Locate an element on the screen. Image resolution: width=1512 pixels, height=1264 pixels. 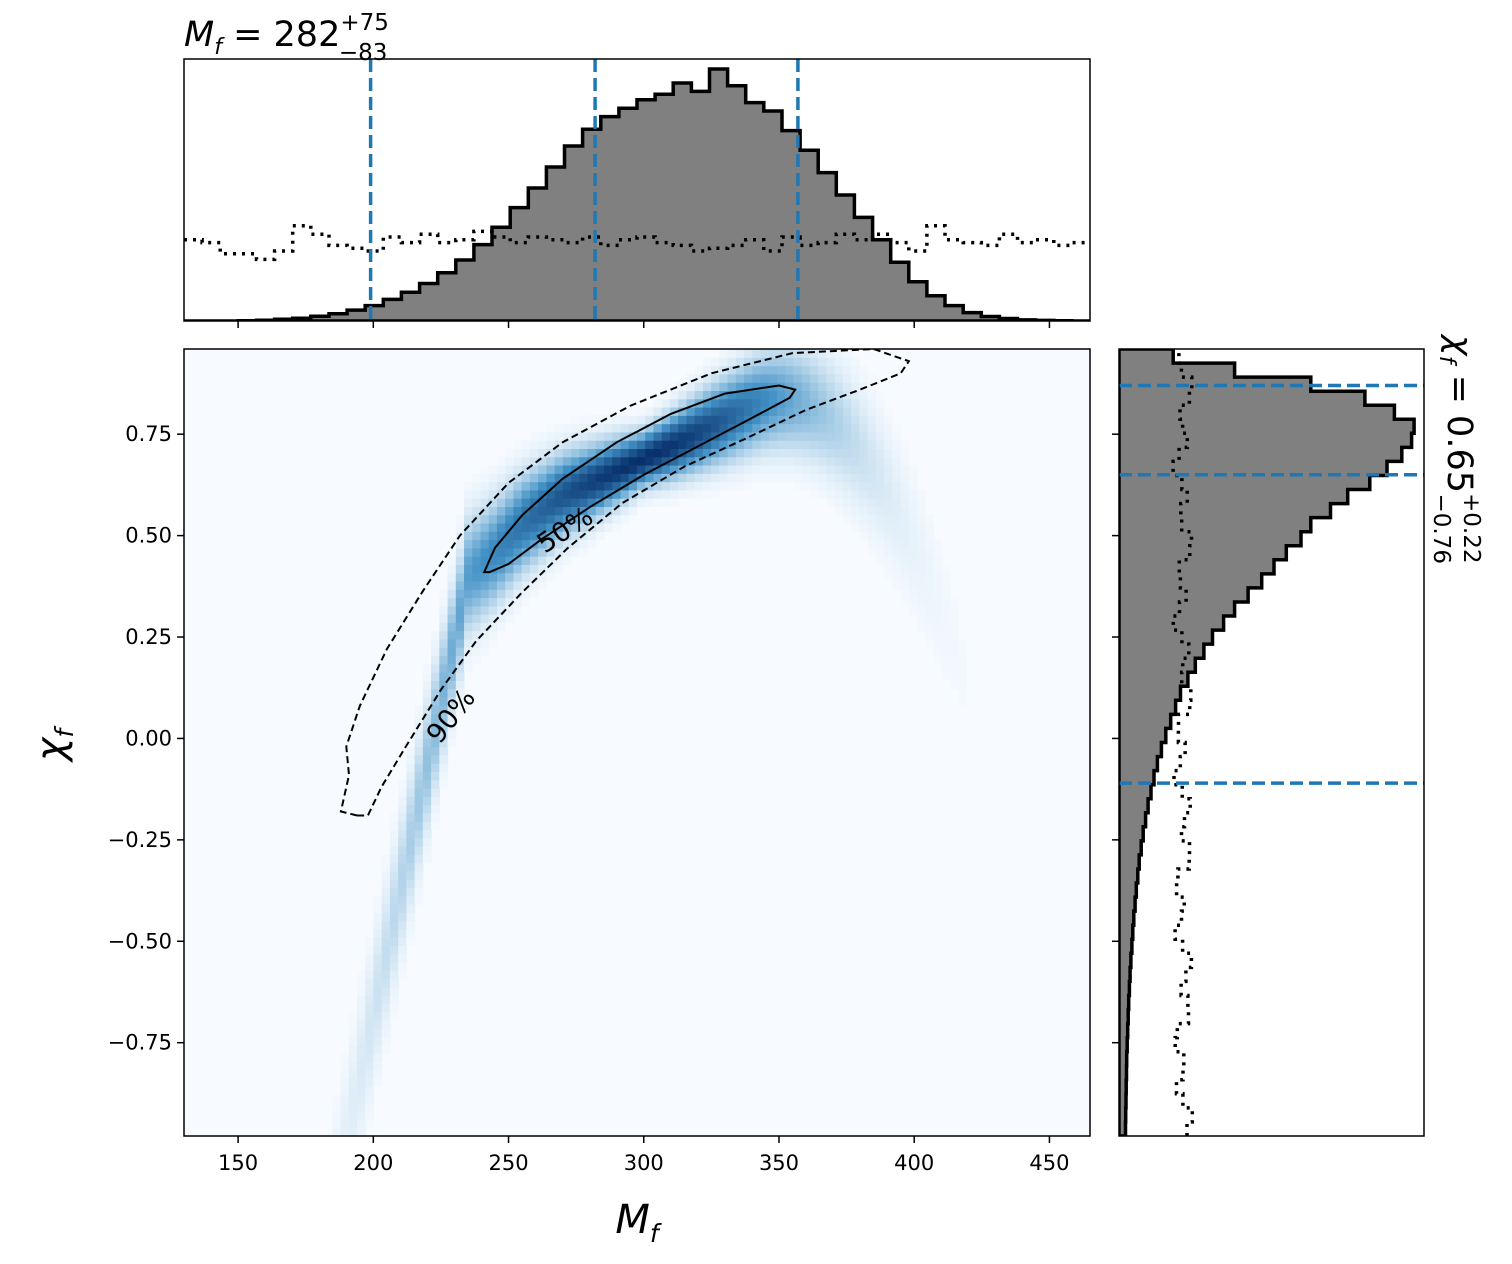
y-tick-label: 0.75 is located at coordinates (148, 434).